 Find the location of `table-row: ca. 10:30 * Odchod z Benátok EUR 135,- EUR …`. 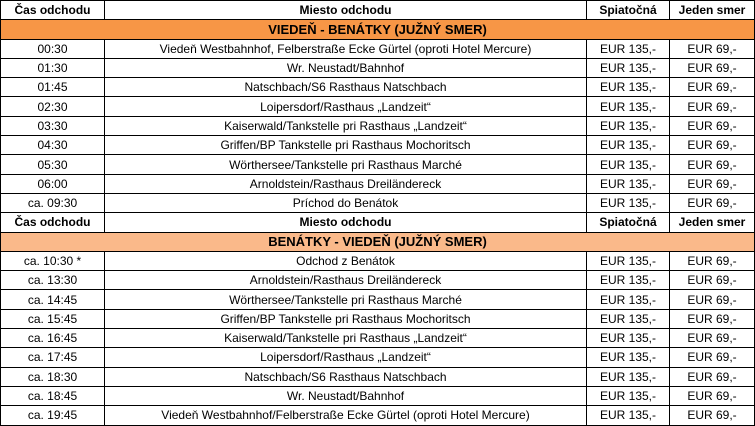

table-row: ca. 10:30 * Odchod z Benátok EUR 135,- EUR … is located at coordinates (377, 261).